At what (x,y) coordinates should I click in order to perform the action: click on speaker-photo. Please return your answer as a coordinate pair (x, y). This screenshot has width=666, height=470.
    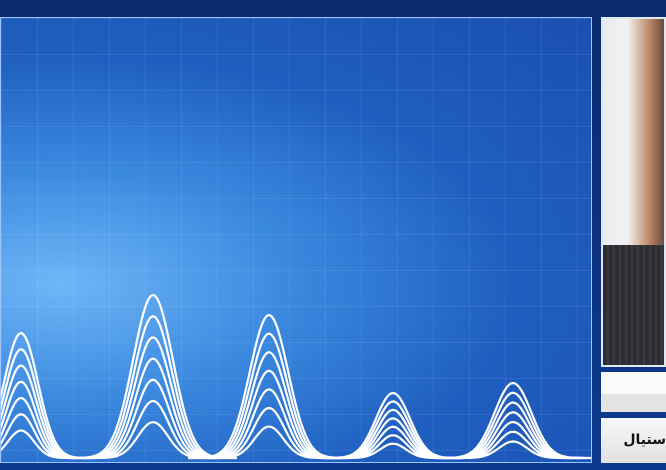
    Looking at the image, I should click on (633, 192).